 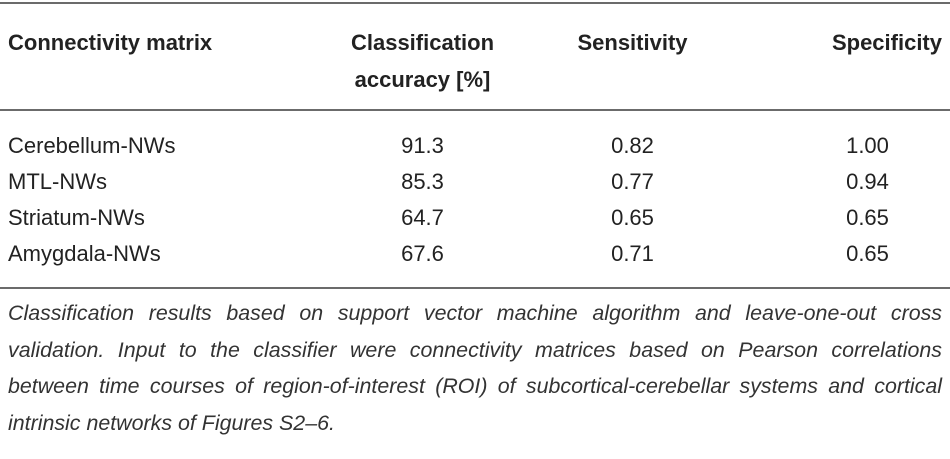 I want to click on specificity-cell: 0.94, so click(x=867, y=181).